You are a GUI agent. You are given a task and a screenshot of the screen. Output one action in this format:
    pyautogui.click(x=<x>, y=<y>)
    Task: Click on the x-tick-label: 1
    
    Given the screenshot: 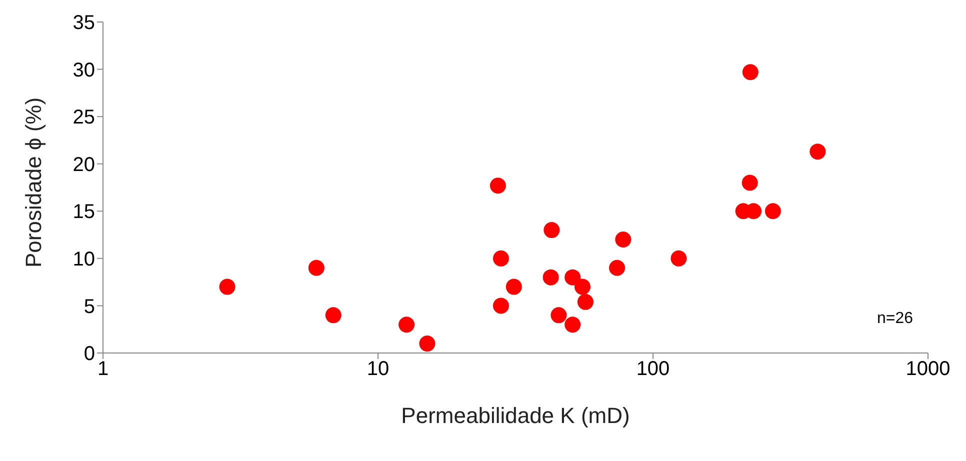 What is the action you would take?
    pyautogui.click(x=103, y=369)
    